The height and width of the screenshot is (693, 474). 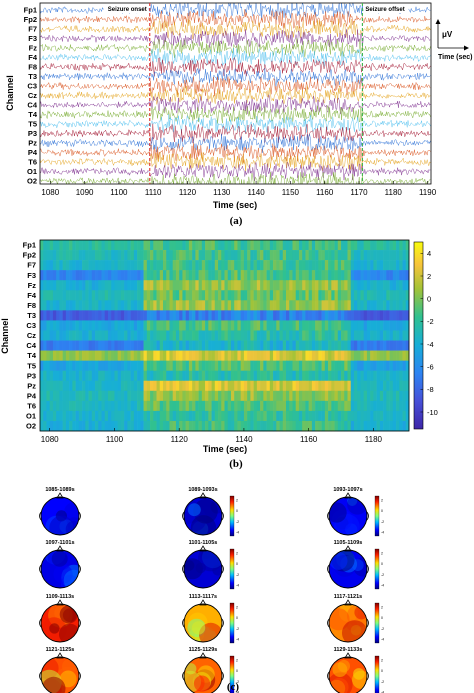 I want to click on channel-label-b-c3: C3, so click(x=31, y=325).